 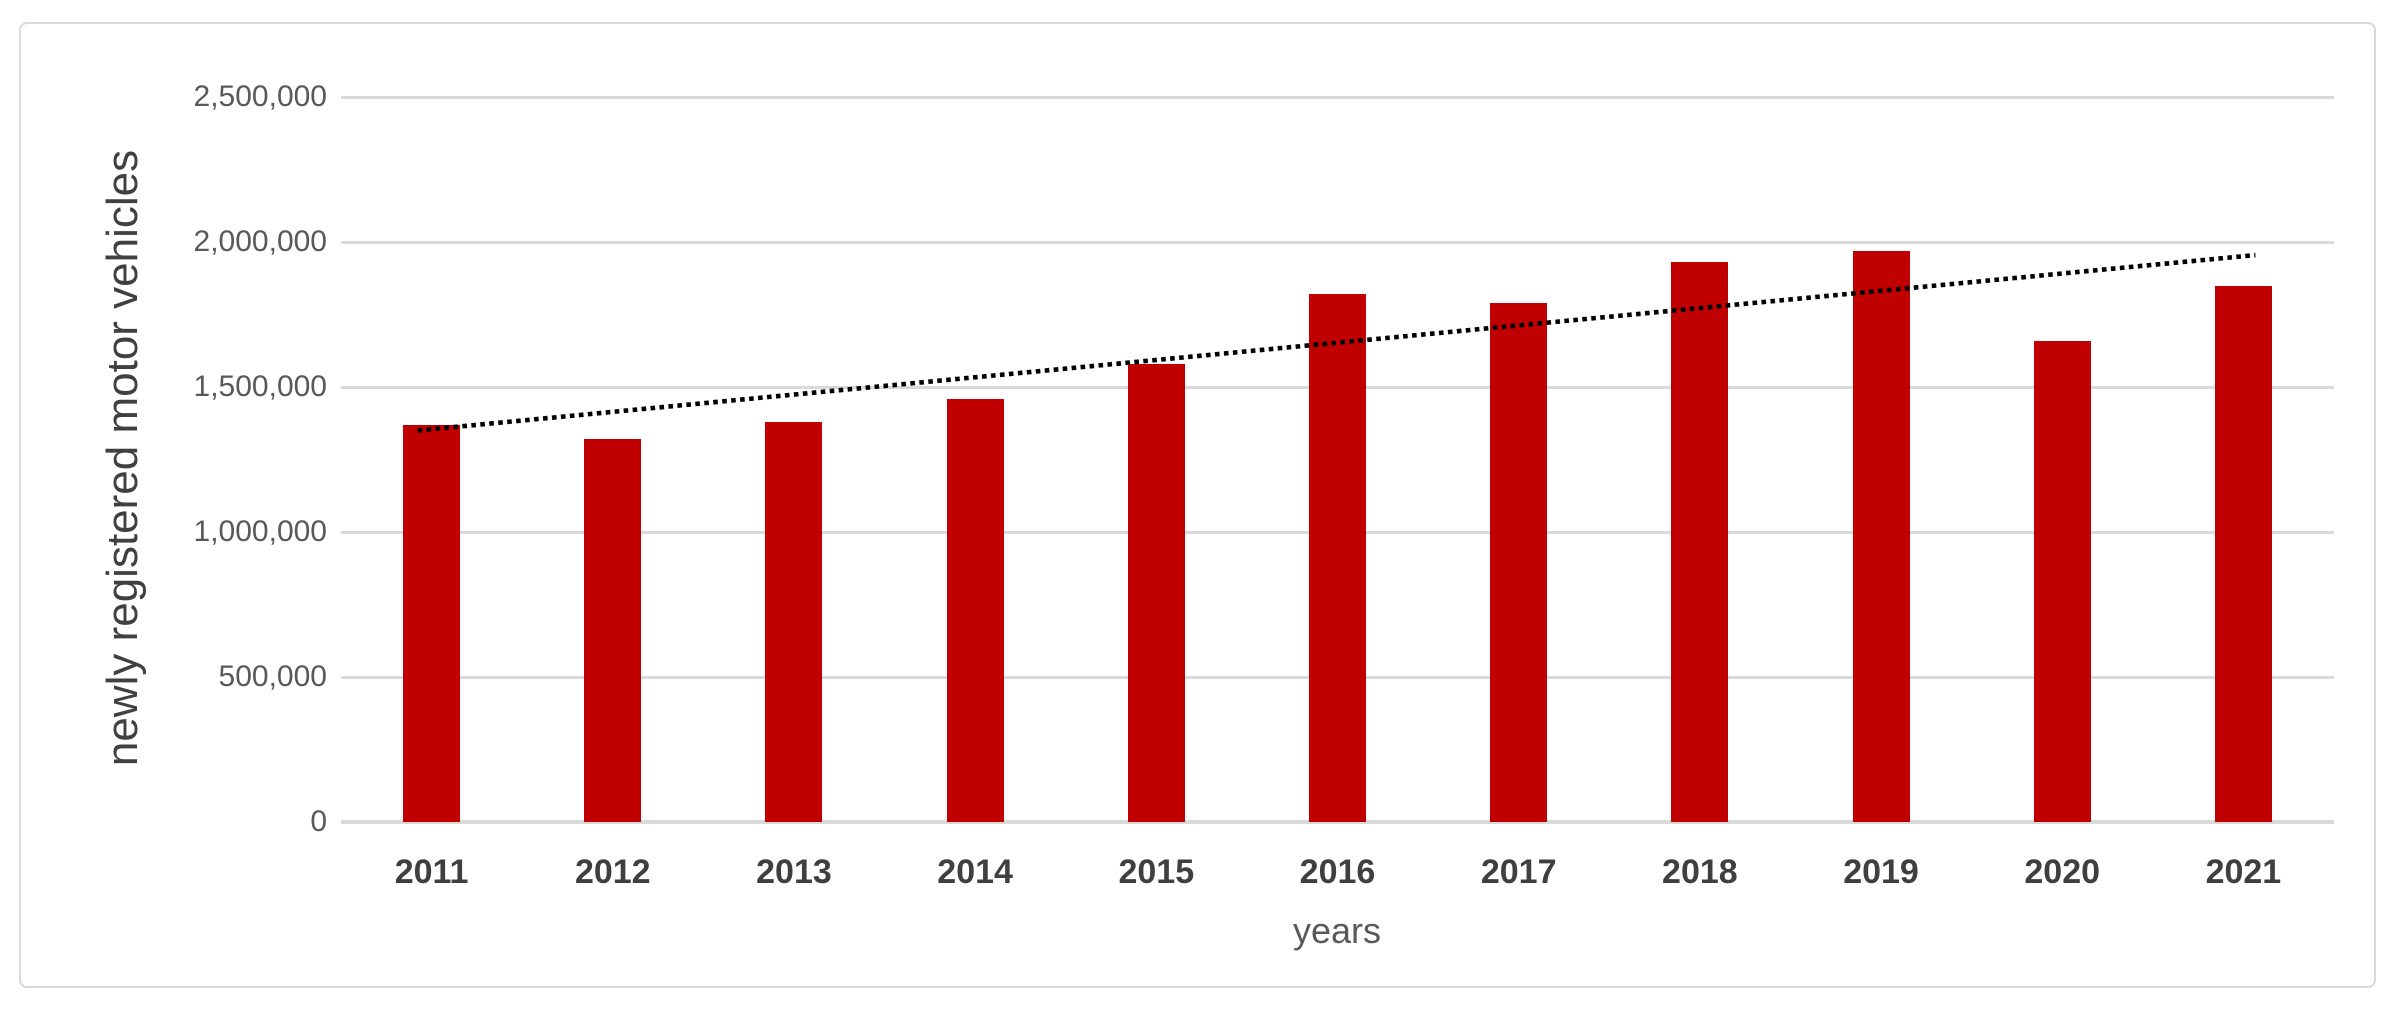 What do you see at coordinates (975, 610) in the screenshot?
I see `bar-2014` at bounding box center [975, 610].